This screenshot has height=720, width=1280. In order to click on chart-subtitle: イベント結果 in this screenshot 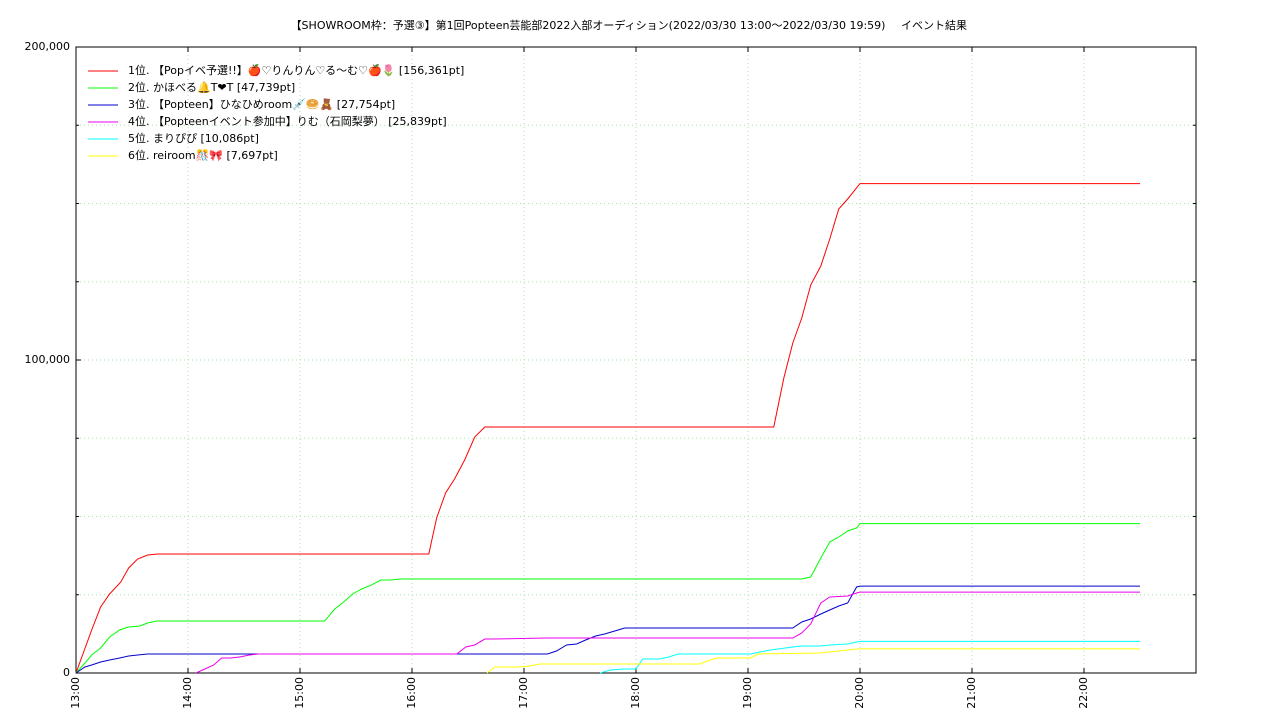, I will do `click(934, 25)`.